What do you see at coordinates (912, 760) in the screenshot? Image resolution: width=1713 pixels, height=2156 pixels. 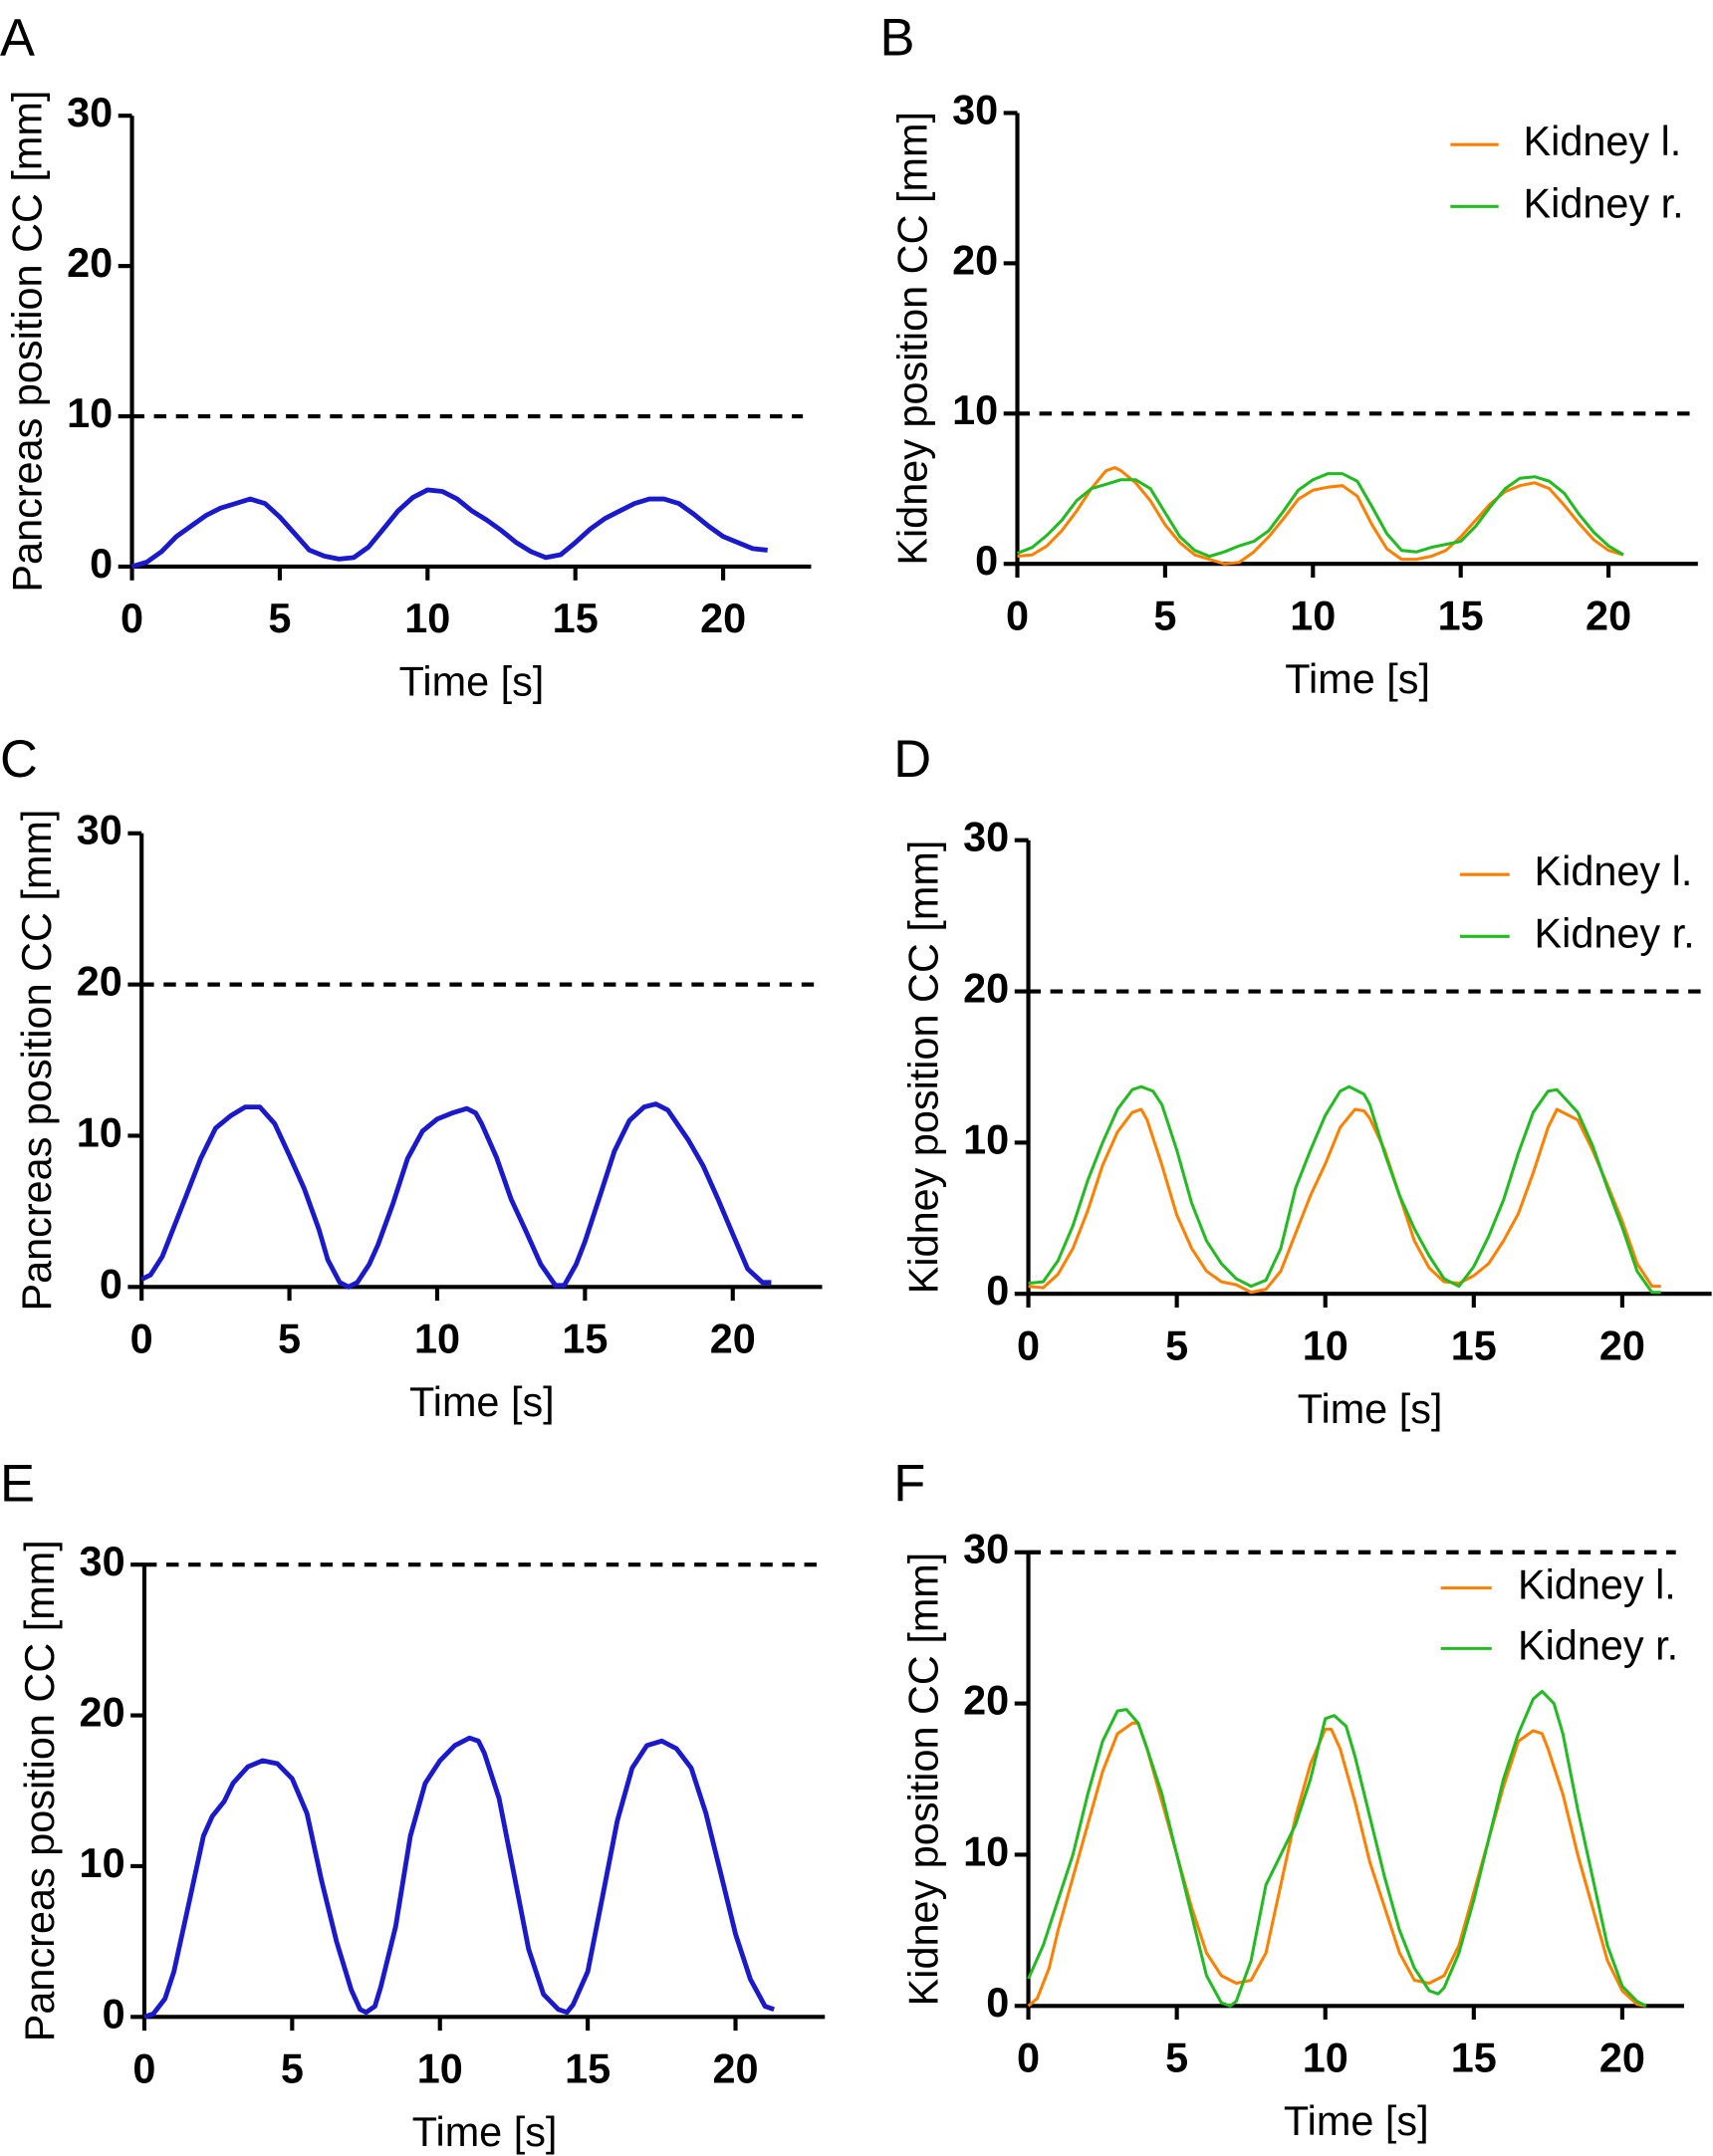 I see `panel-letter: D` at bounding box center [912, 760].